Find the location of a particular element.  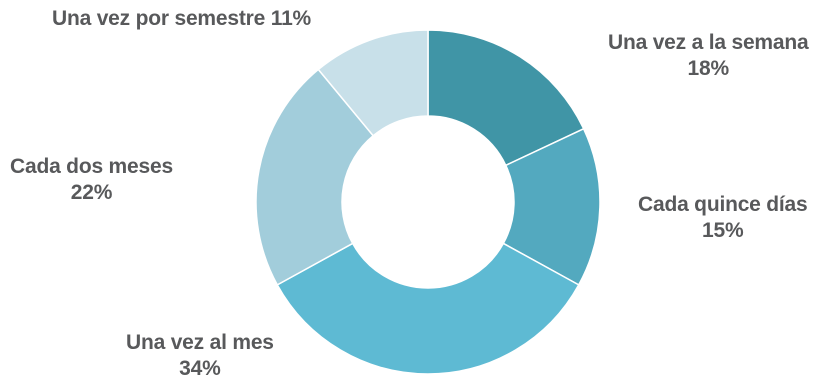

slice-label-weekly-value: 18% is located at coordinates (708, 68).